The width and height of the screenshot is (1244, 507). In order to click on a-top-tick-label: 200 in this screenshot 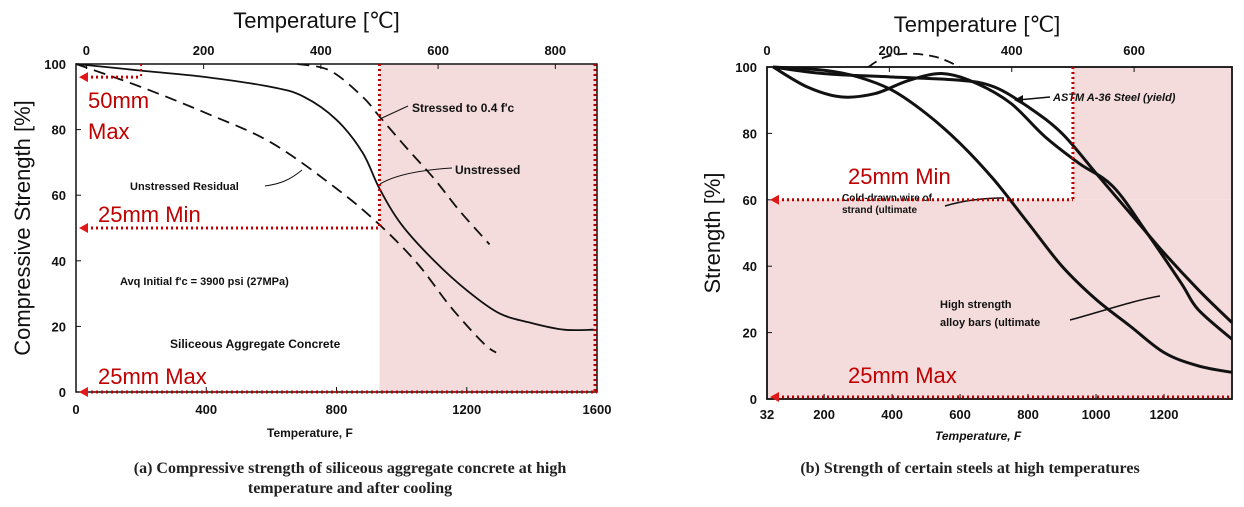, I will do `click(204, 50)`.